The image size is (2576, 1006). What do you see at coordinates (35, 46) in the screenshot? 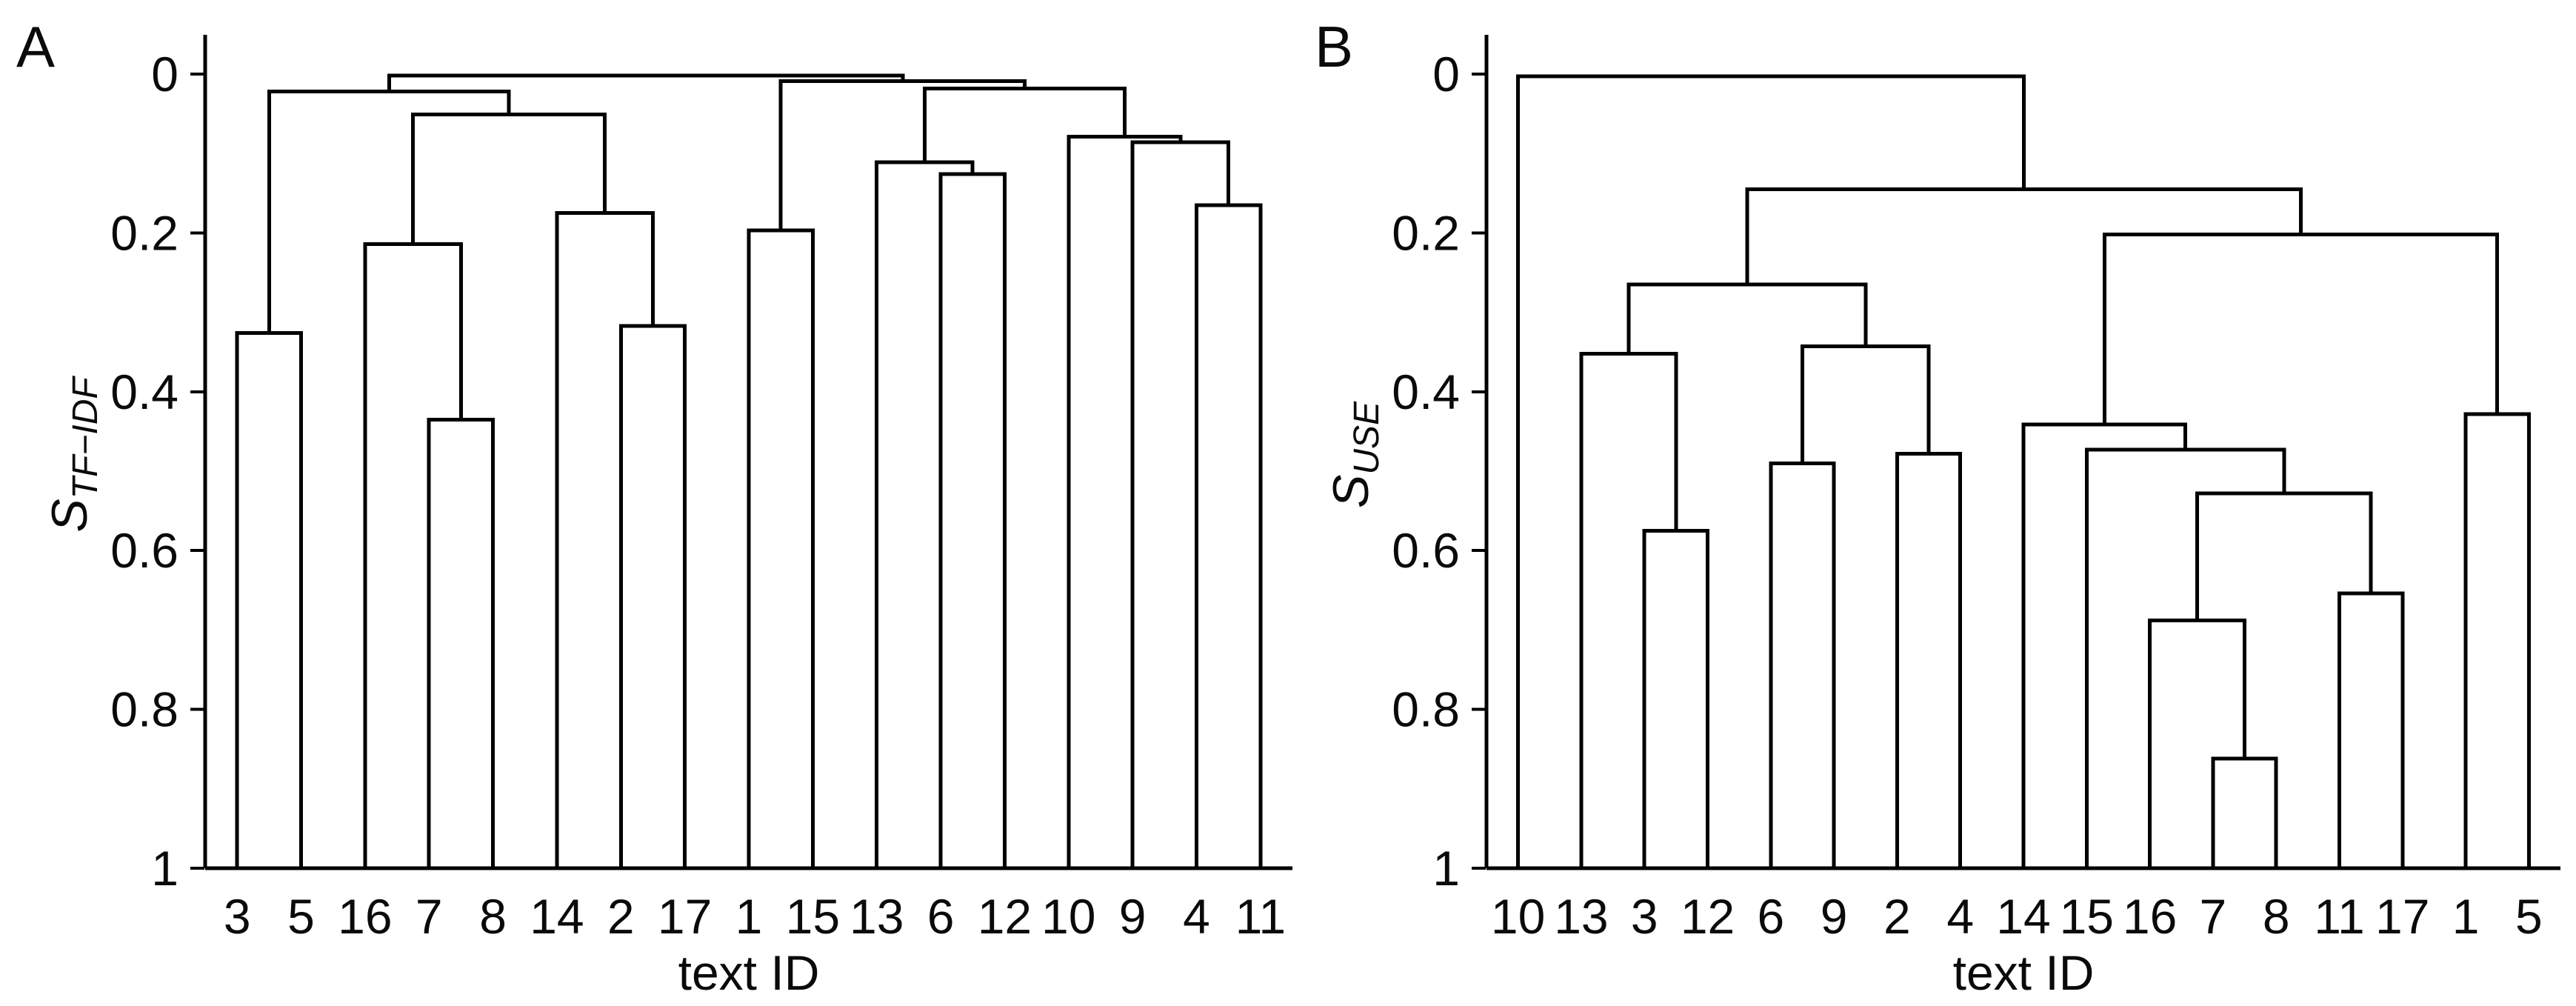
I see `panel-letter: A` at bounding box center [35, 46].